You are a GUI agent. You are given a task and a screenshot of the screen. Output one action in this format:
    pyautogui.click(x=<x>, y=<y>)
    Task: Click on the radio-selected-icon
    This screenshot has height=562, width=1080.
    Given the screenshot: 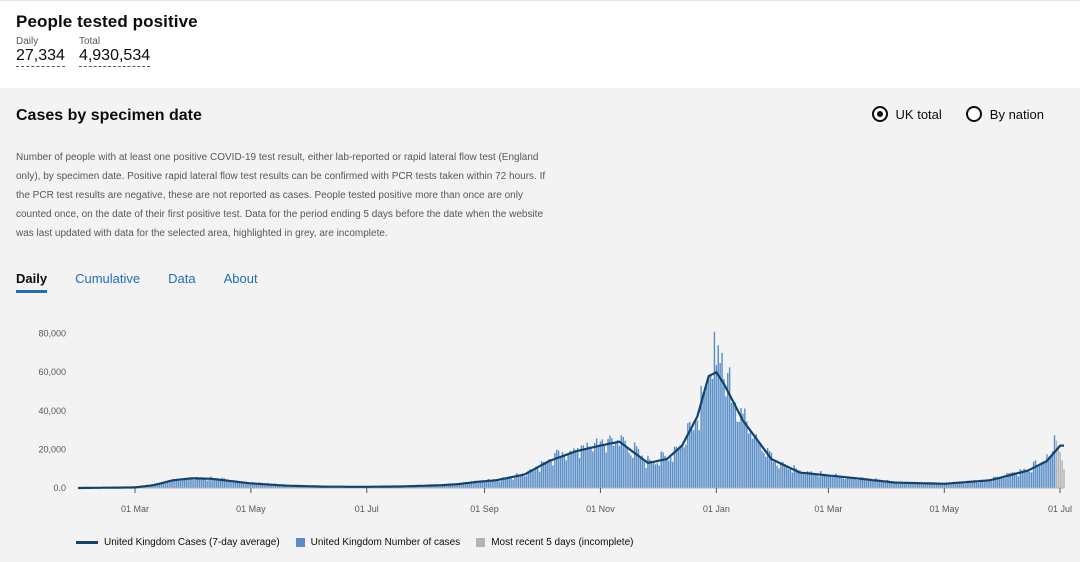 What is the action you would take?
    pyautogui.click(x=879, y=114)
    